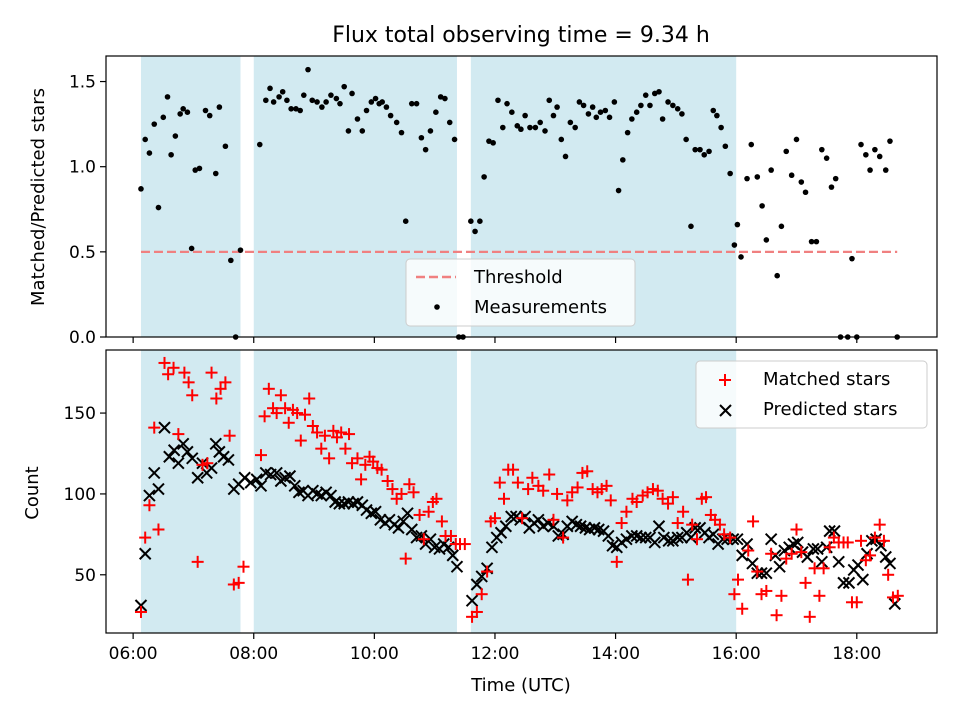 Image resolution: width=960 pixels, height=720 pixels. I want to click on top-x-ticks, so click(495, 340).